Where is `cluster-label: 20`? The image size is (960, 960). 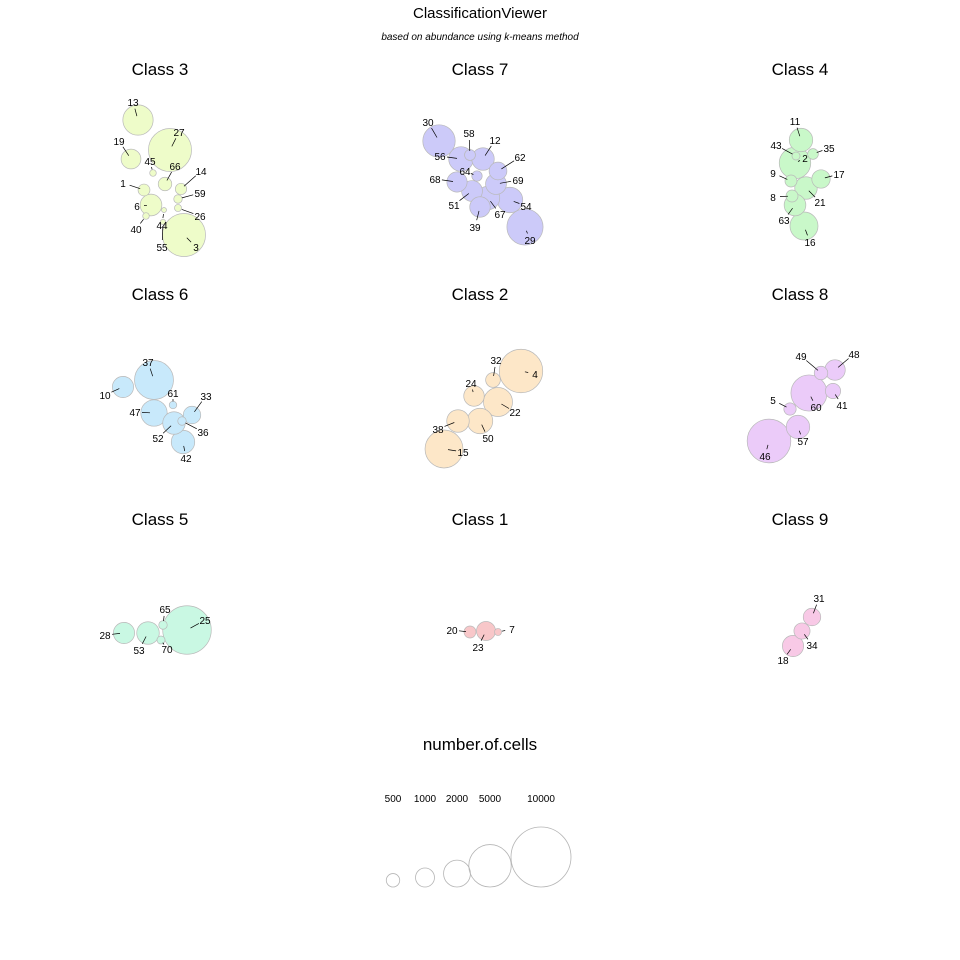 cluster-label: 20 is located at coordinates (452, 631).